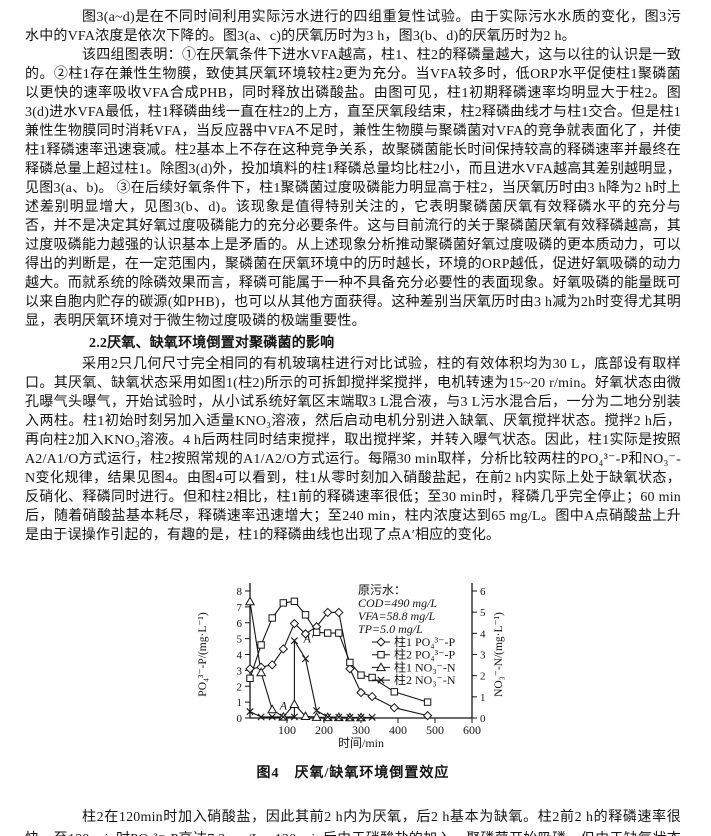 The height and width of the screenshot is (836, 711). What do you see at coordinates (361, 730) in the screenshot?
I see `x-axis-tick-label: 300` at bounding box center [361, 730].